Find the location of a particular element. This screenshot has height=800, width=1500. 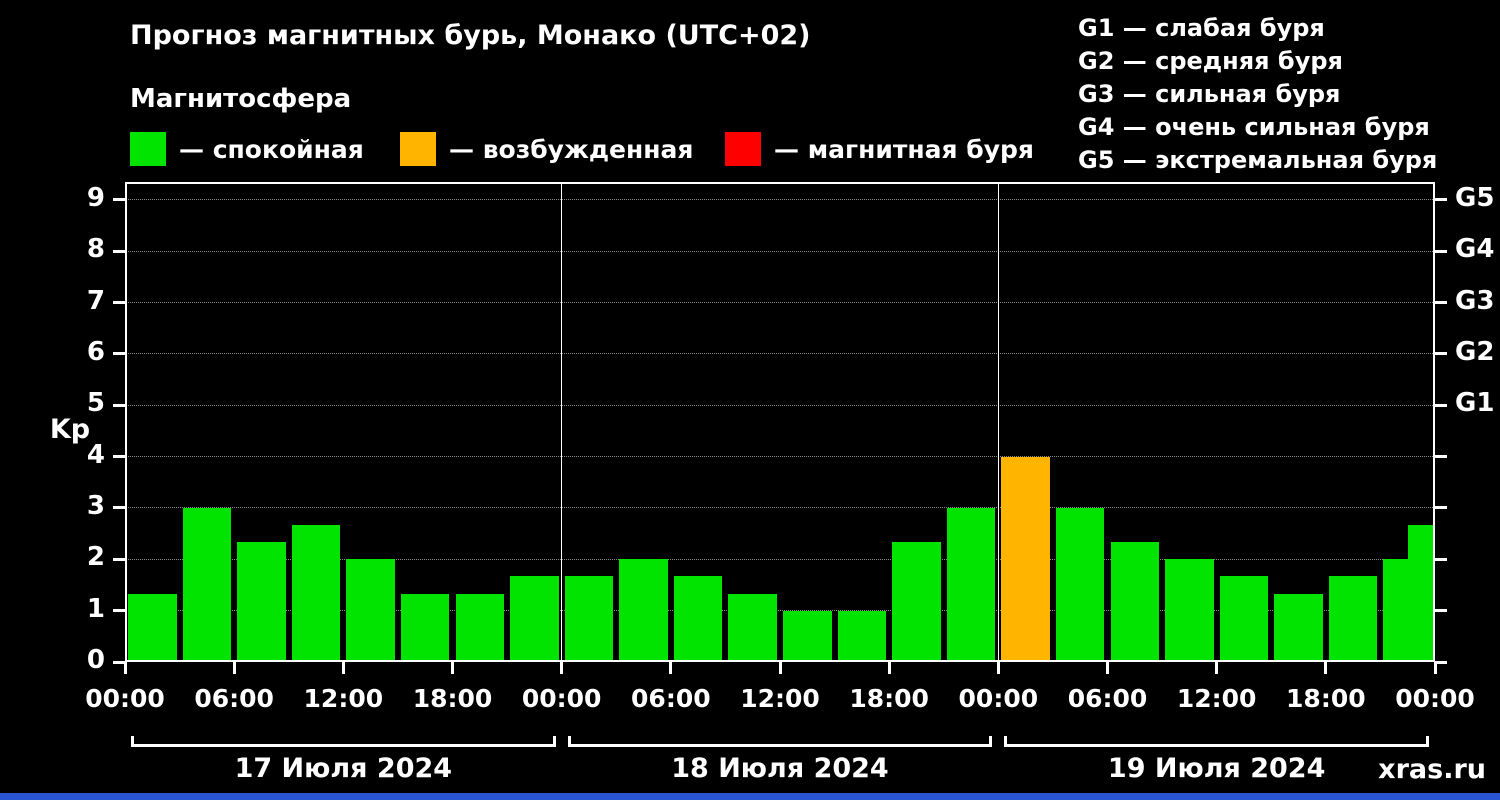

excited-color-swatch is located at coordinates (418, 149).